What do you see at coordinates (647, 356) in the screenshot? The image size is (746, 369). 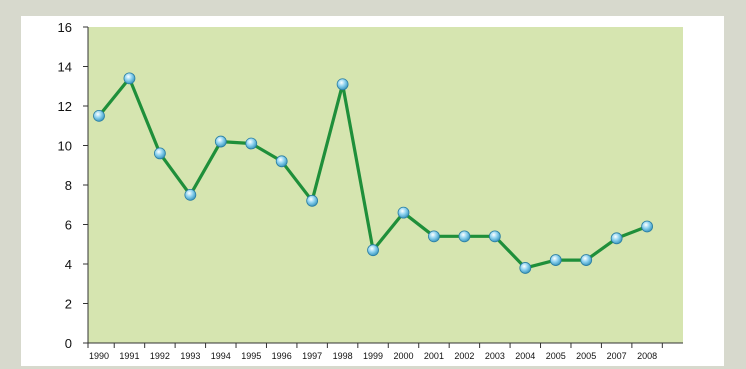 I see `x-tick-label: 2008` at bounding box center [647, 356].